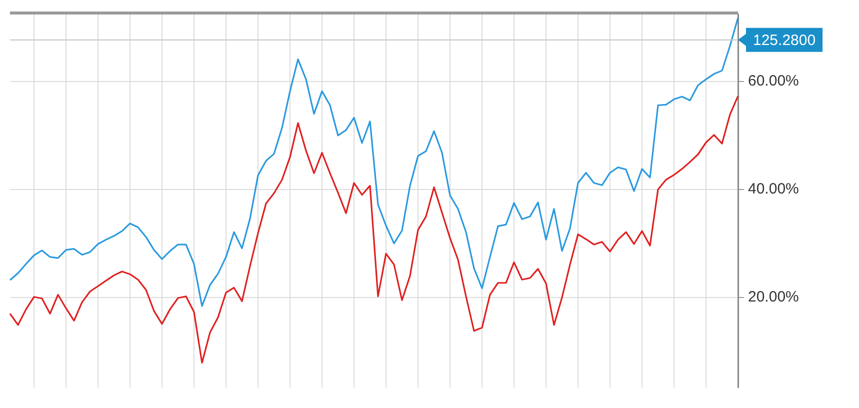 The image size is (859, 408). What do you see at coordinates (784, 41) in the screenshot?
I see `text: 125.2800` at bounding box center [784, 41].